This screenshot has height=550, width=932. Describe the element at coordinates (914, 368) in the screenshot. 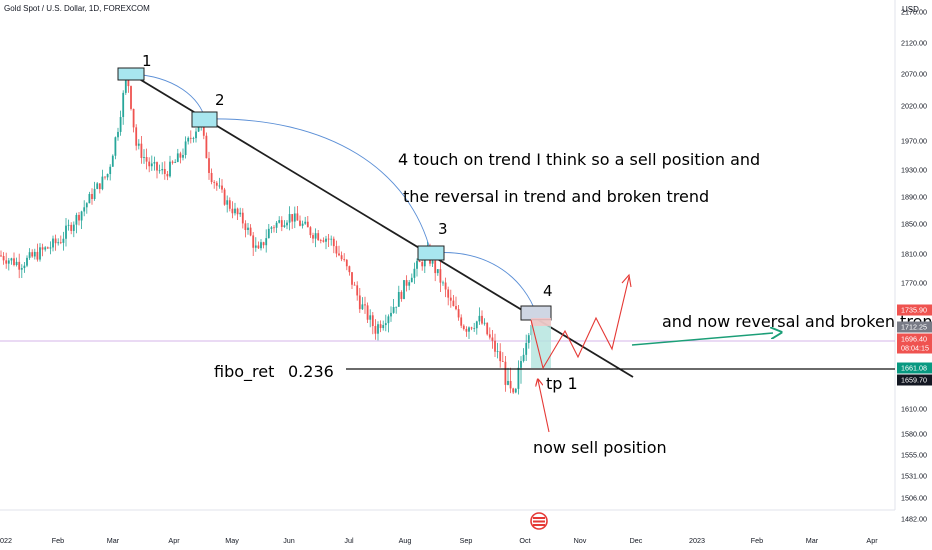

I see `svg-text: 1661.08` at that location.